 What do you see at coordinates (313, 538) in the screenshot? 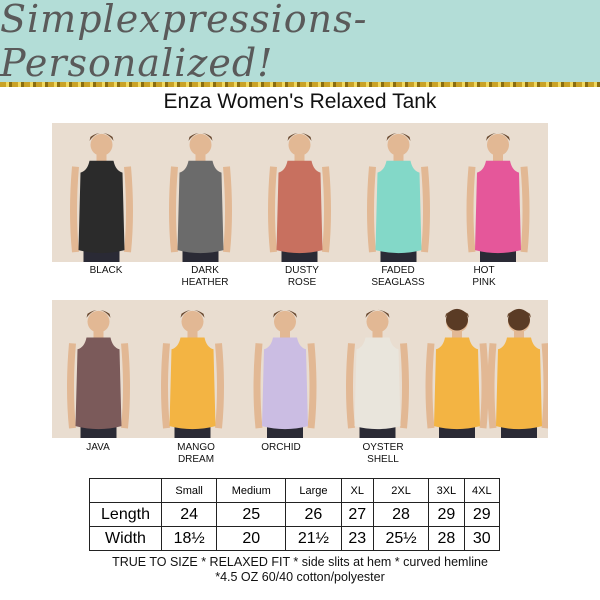
I see `size-value: 21½` at bounding box center [313, 538].